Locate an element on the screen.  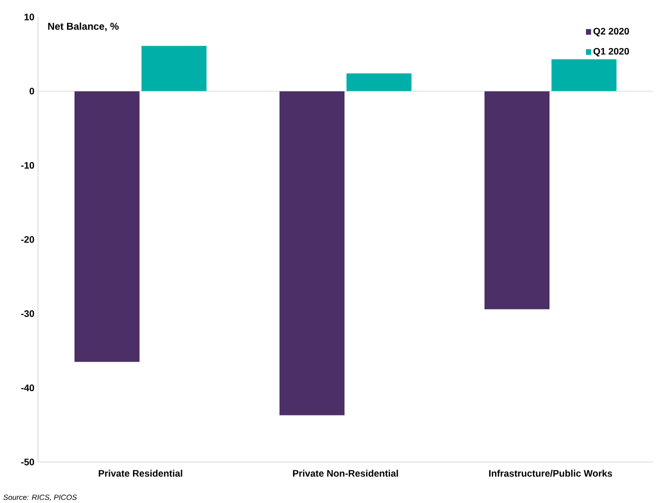
y-tick-label: -10 is located at coordinates (27, 165).